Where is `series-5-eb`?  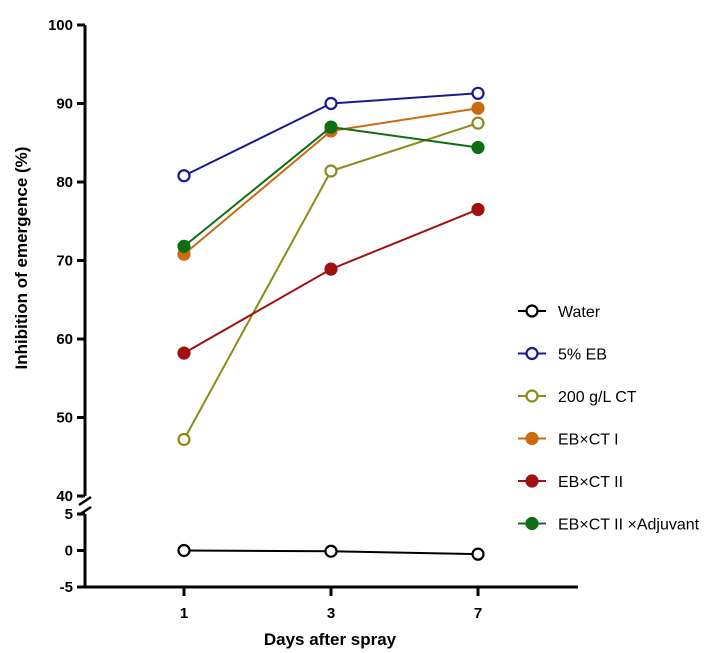 series-5-eb is located at coordinates (331, 134).